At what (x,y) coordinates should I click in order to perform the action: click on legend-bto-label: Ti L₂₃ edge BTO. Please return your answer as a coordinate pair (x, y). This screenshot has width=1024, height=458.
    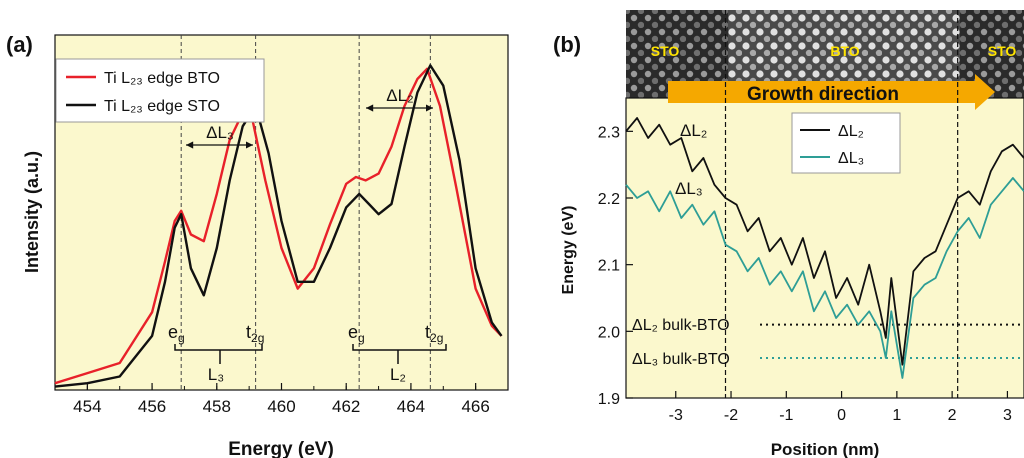
    Looking at the image, I should click on (162, 78).